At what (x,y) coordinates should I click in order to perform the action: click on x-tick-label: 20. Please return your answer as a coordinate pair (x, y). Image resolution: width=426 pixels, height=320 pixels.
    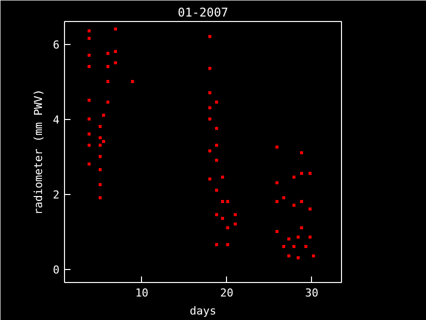
    Looking at the image, I should click on (227, 293).